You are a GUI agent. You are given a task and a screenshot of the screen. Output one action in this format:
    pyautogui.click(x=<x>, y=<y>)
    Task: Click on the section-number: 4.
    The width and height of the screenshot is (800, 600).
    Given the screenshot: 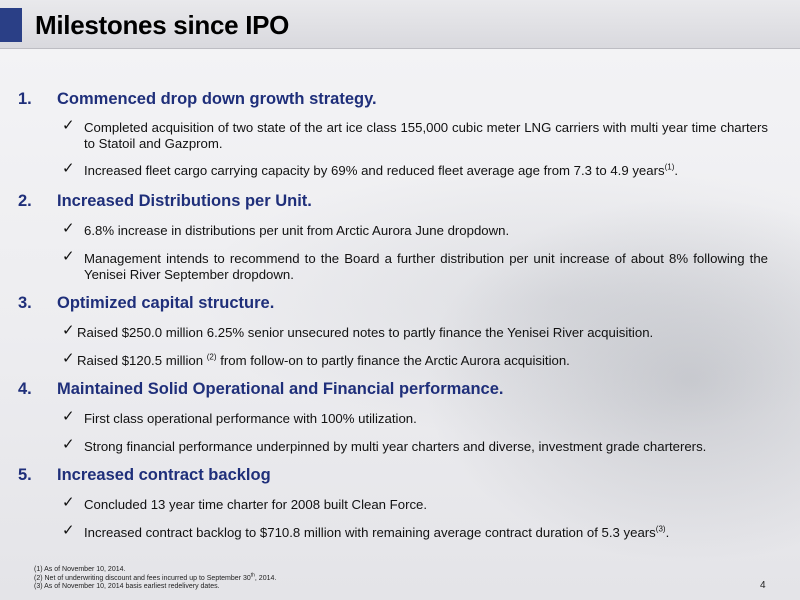 What is the action you would take?
    pyautogui.click(x=25, y=389)
    